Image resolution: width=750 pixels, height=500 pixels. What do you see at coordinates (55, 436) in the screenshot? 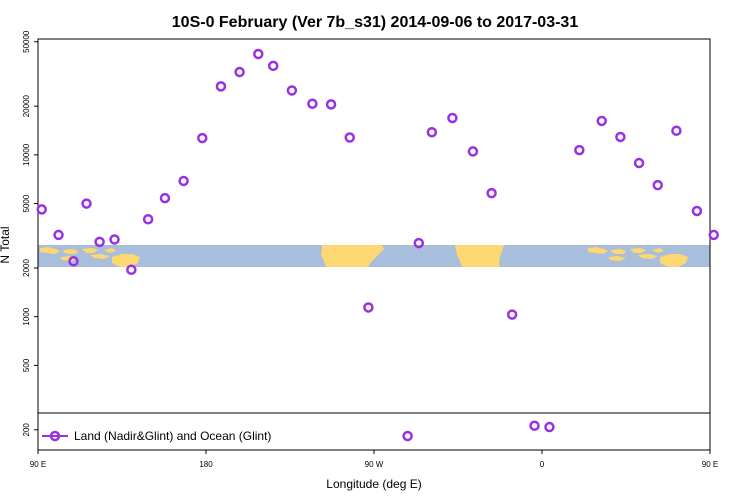
I see `legend-marker` at bounding box center [55, 436].